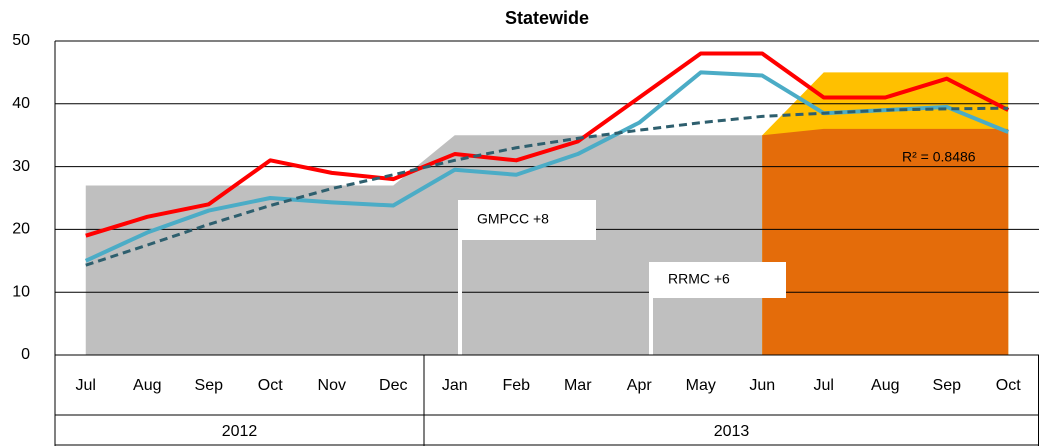  I want to click on x-tick-label: Nov, so click(332, 385).